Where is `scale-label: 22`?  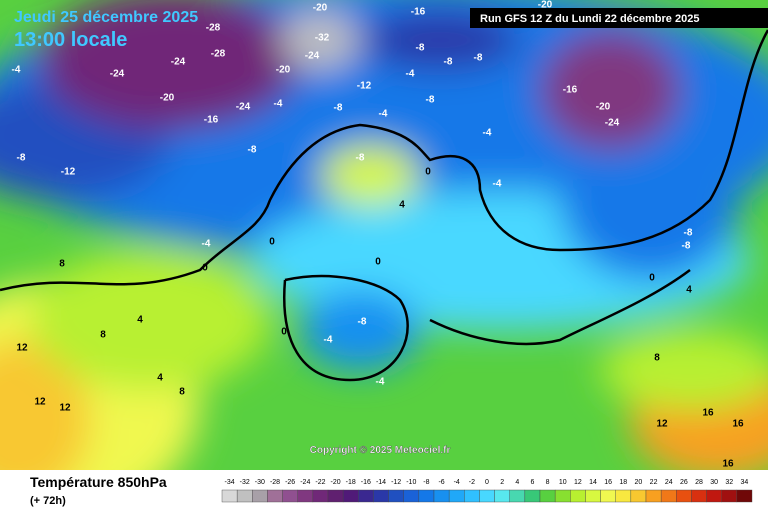
scale-label: 22 is located at coordinates (654, 482).